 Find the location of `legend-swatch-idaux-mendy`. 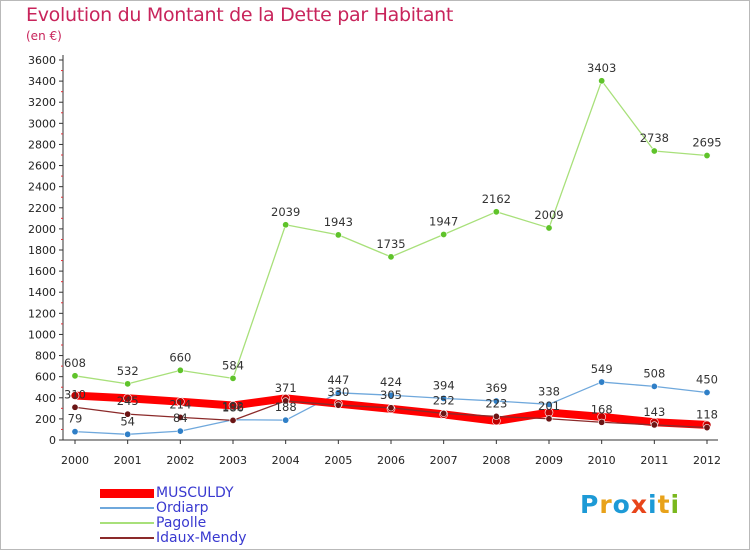

legend-swatch-idaux-mendy is located at coordinates (127, 538).